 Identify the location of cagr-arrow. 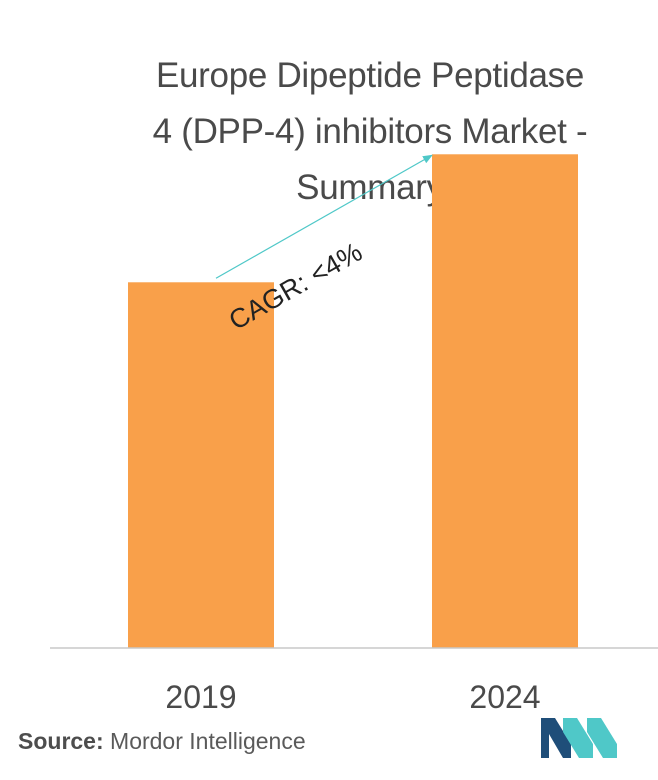
(324, 216).